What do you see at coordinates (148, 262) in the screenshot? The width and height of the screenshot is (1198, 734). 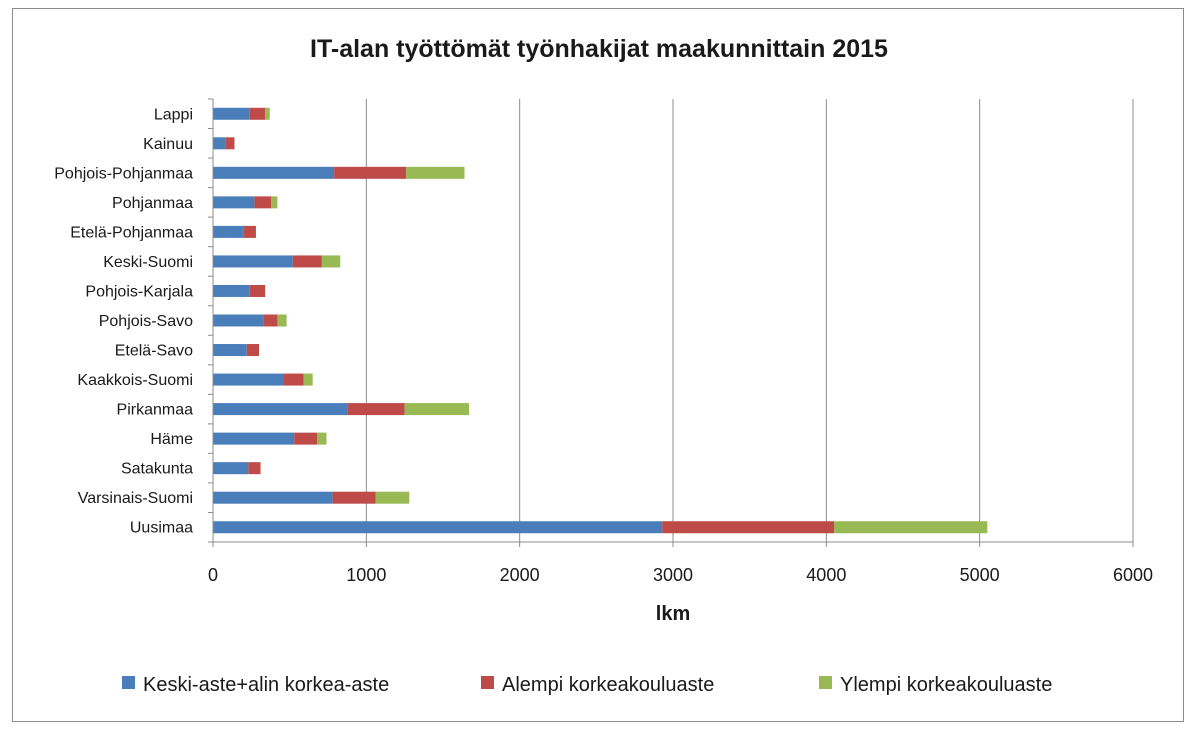 I see `category-label: Keski-Suomi` at bounding box center [148, 262].